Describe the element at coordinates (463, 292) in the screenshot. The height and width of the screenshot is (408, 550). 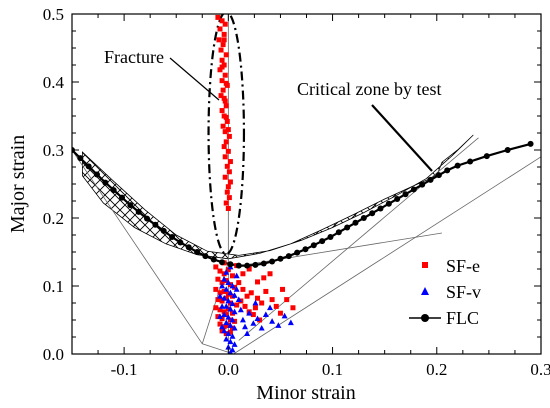
I see `legend-label-sf-v: SF-v` at that location.